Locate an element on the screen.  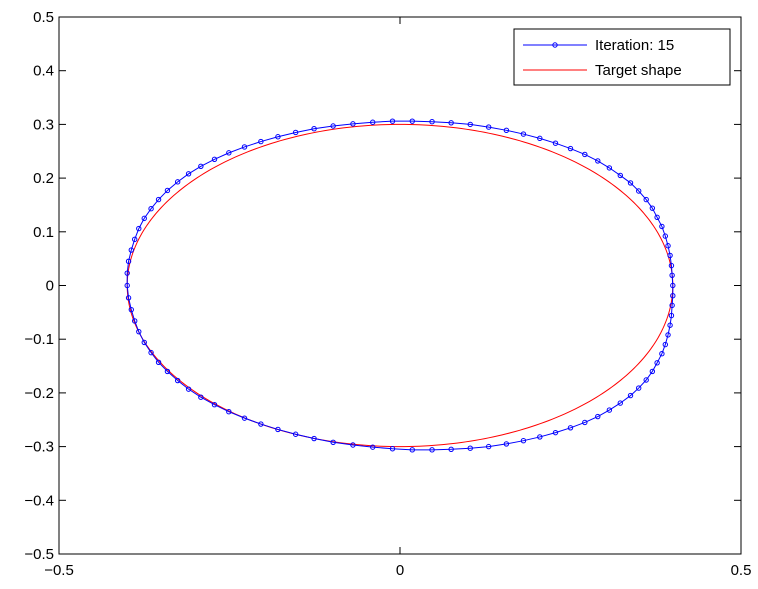
y-tick-label: 0.1 is located at coordinates (43, 232).